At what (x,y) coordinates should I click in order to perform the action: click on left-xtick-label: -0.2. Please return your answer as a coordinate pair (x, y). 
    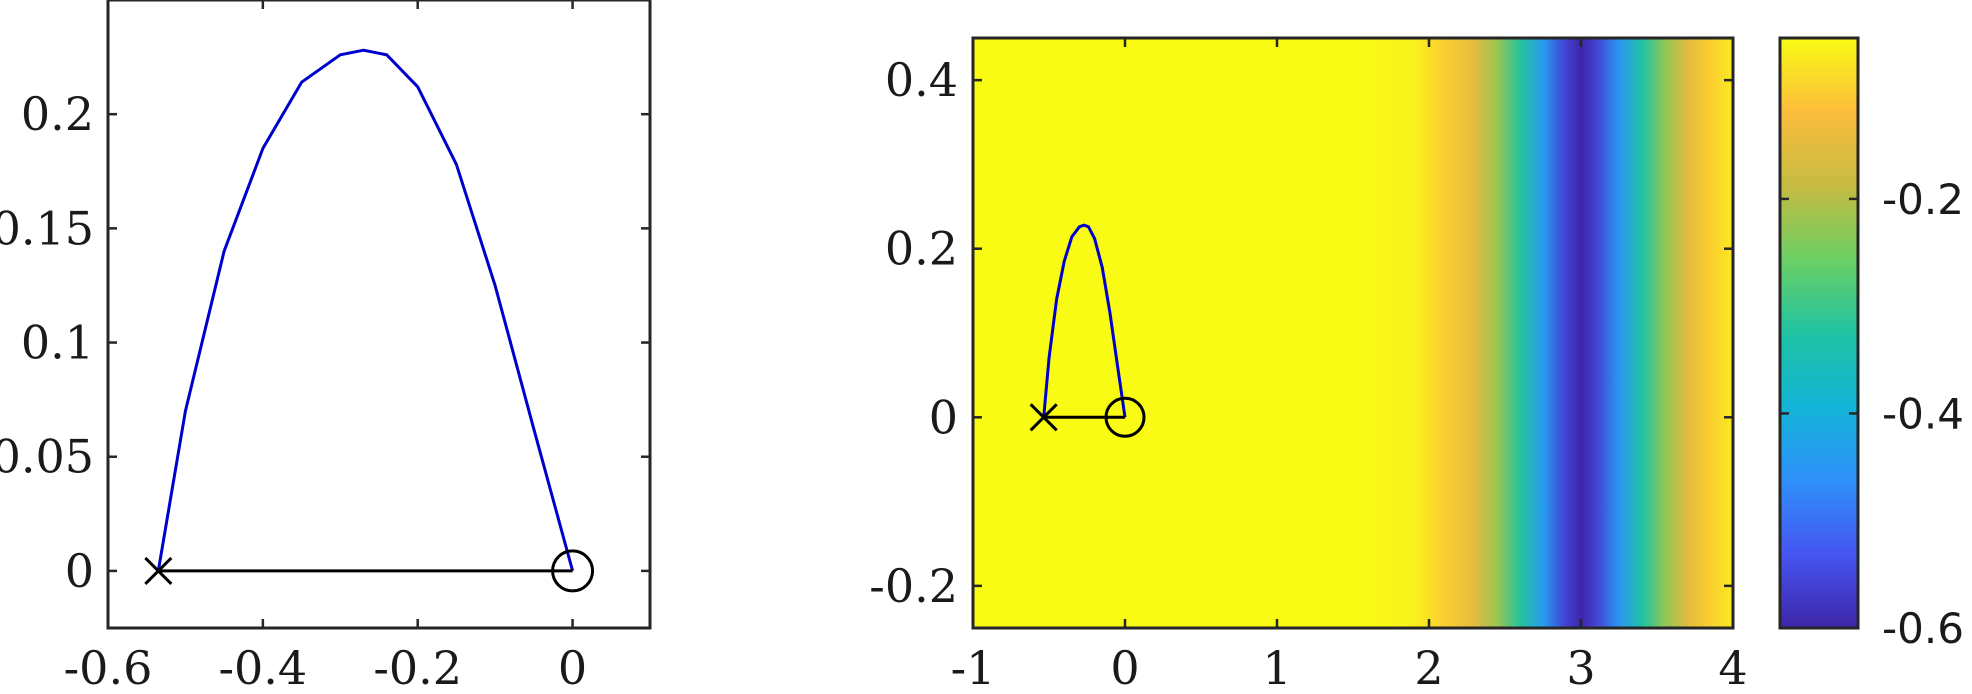
    Looking at the image, I should click on (417, 667).